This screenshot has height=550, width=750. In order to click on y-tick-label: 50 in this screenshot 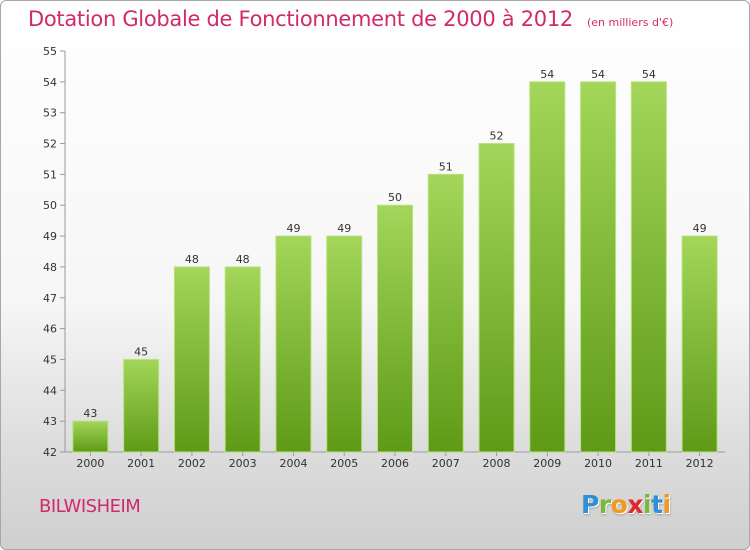, I will do `click(50, 205)`.